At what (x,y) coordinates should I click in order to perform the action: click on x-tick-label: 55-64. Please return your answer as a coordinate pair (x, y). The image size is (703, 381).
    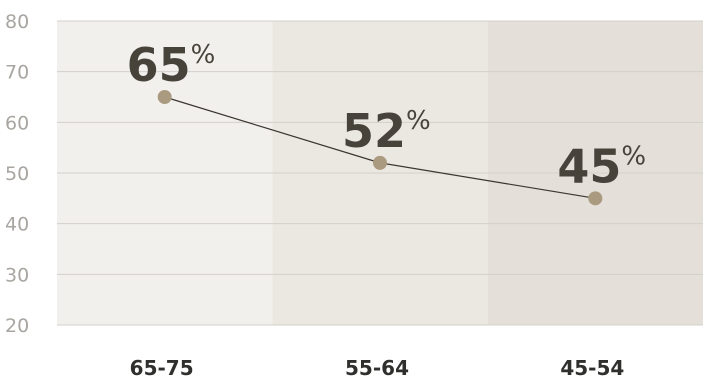
    Looking at the image, I should click on (377, 368).